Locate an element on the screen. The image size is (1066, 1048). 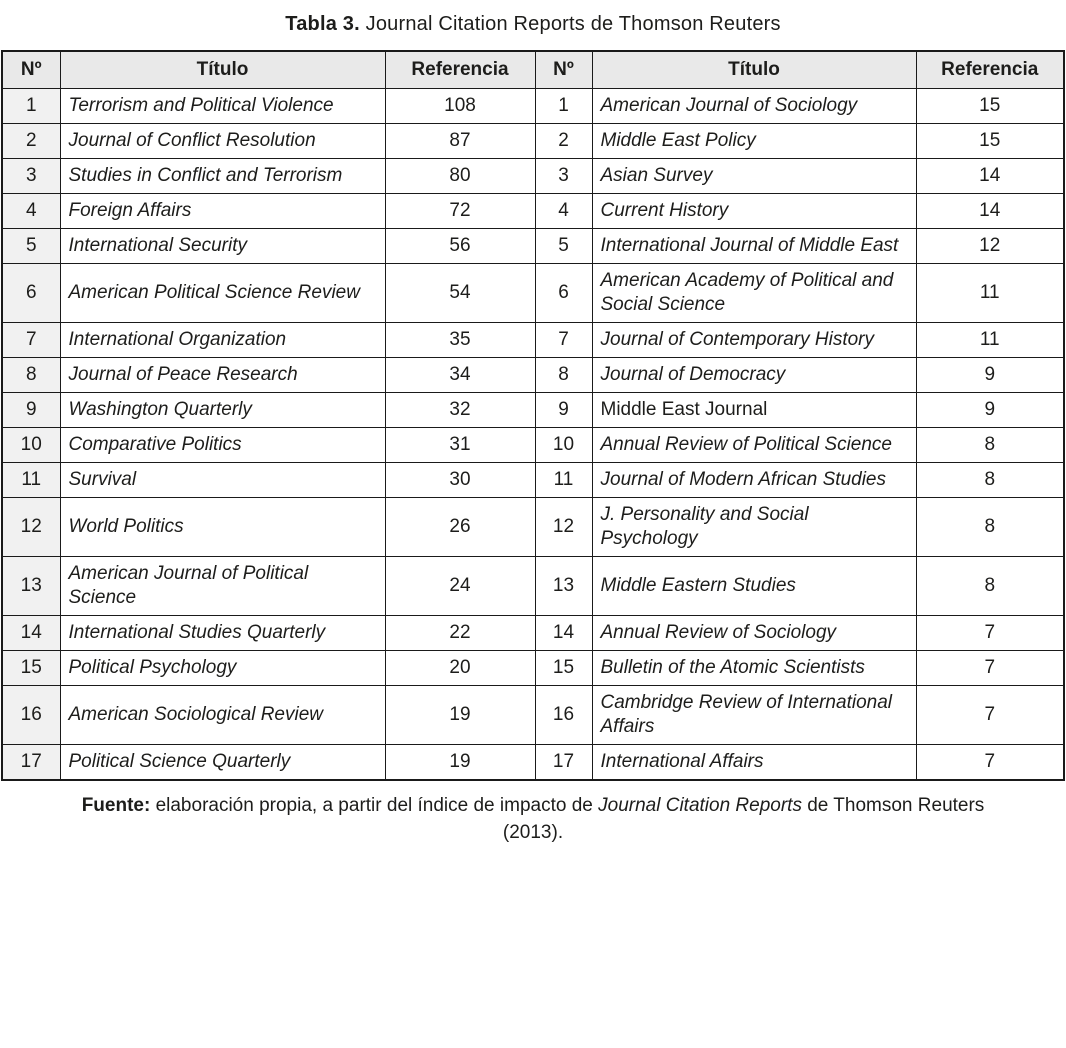
journal-title-left: Survival is located at coordinates (222, 480).